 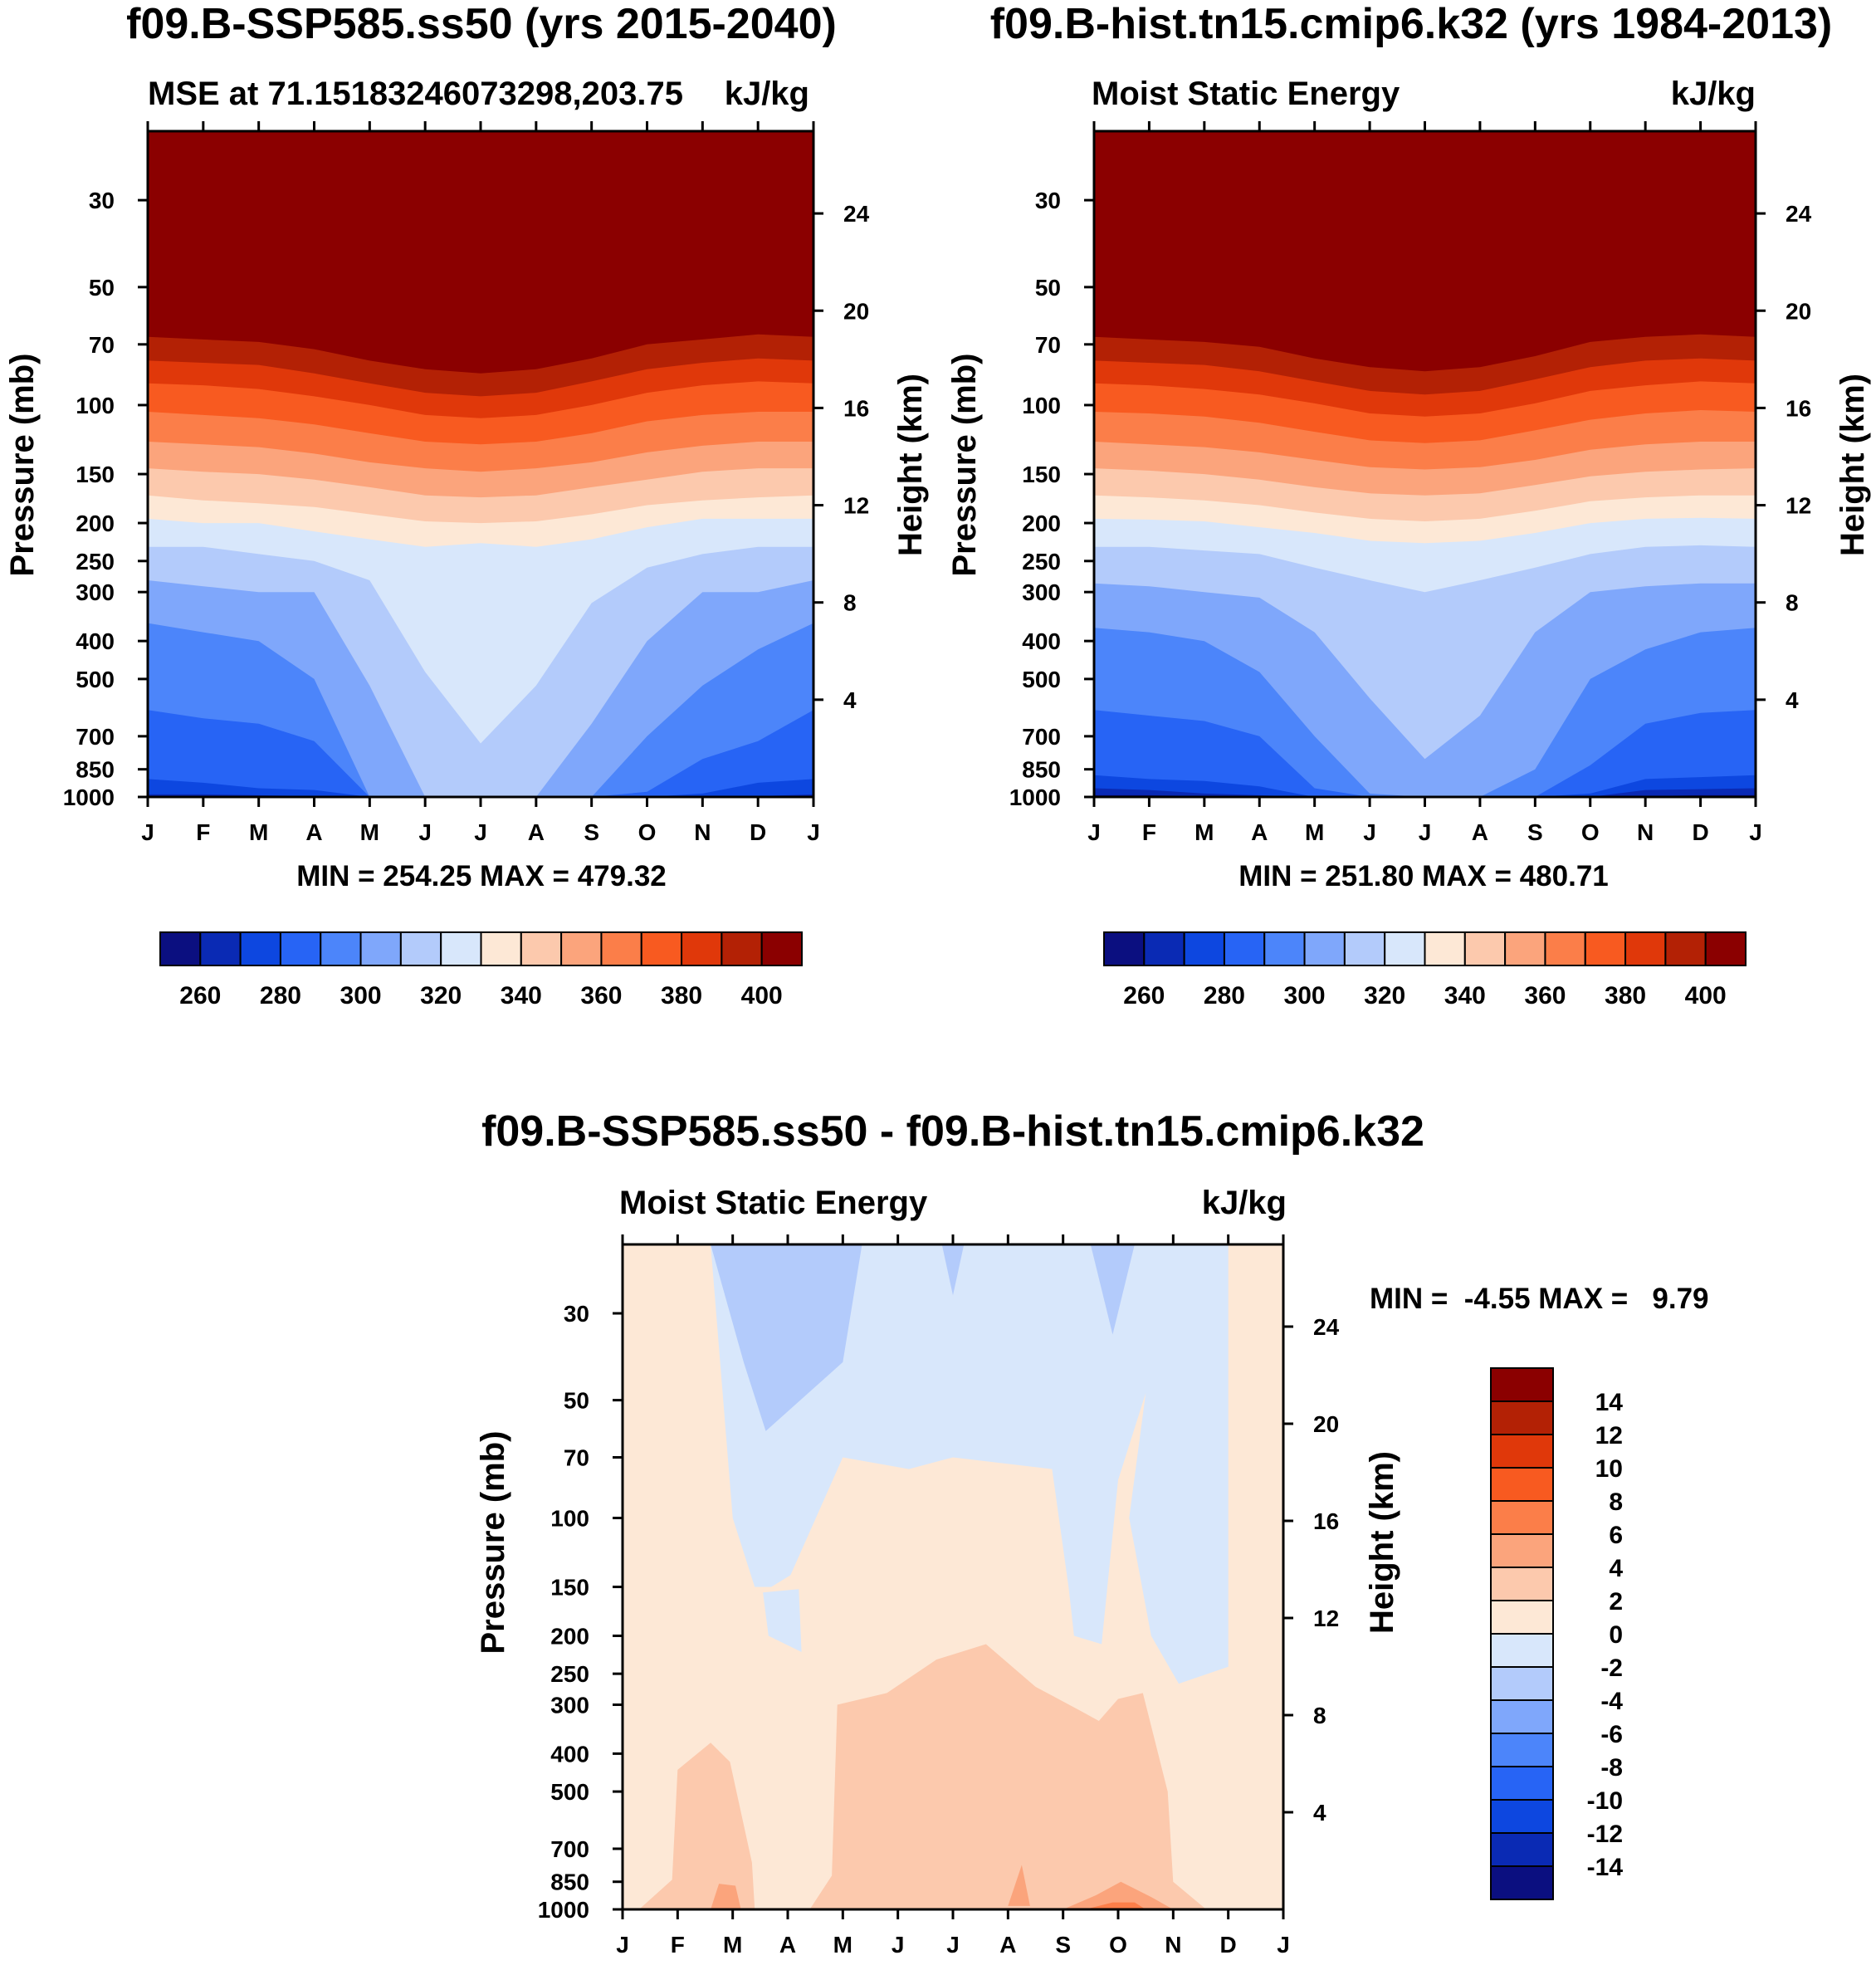 I want to click on colorbar-label: 8, so click(x=1616, y=1502).